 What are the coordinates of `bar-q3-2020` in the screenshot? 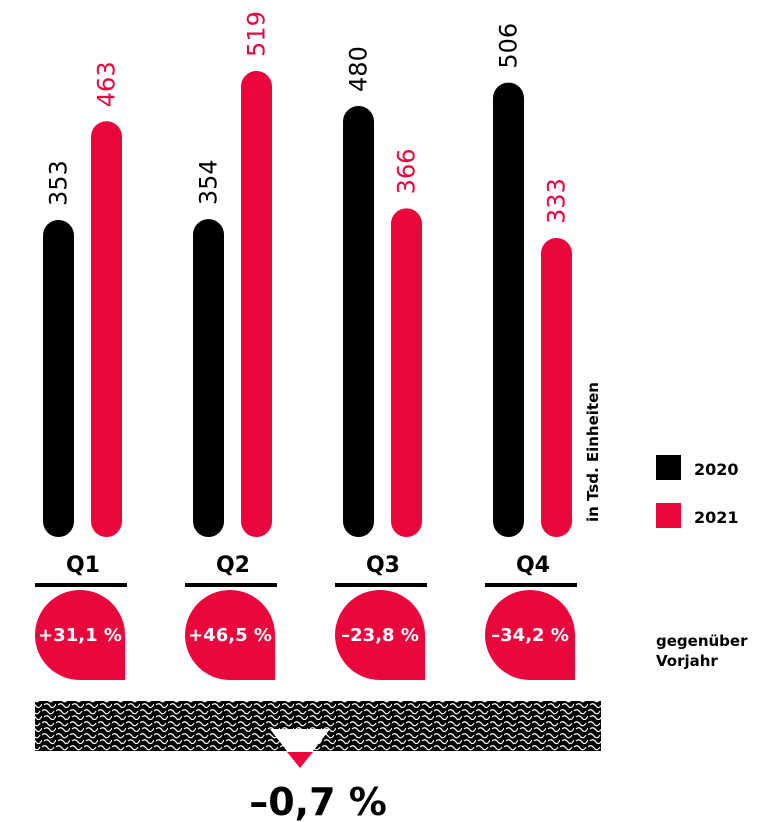 It's located at (358, 321).